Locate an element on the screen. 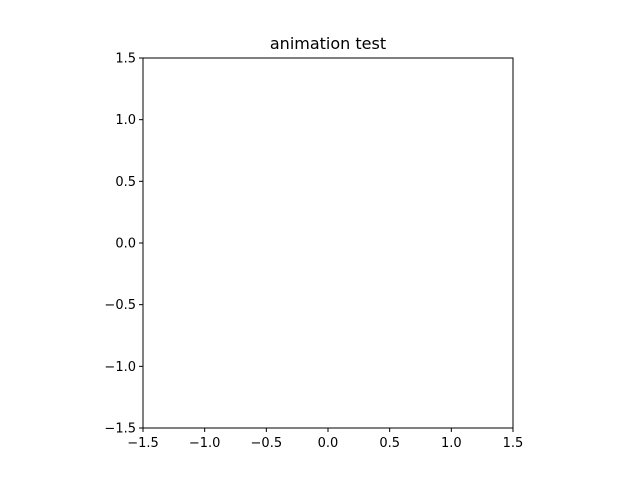 The width and height of the screenshot is (640, 484). chart-title: animation test is located at coordinates (328, 43).